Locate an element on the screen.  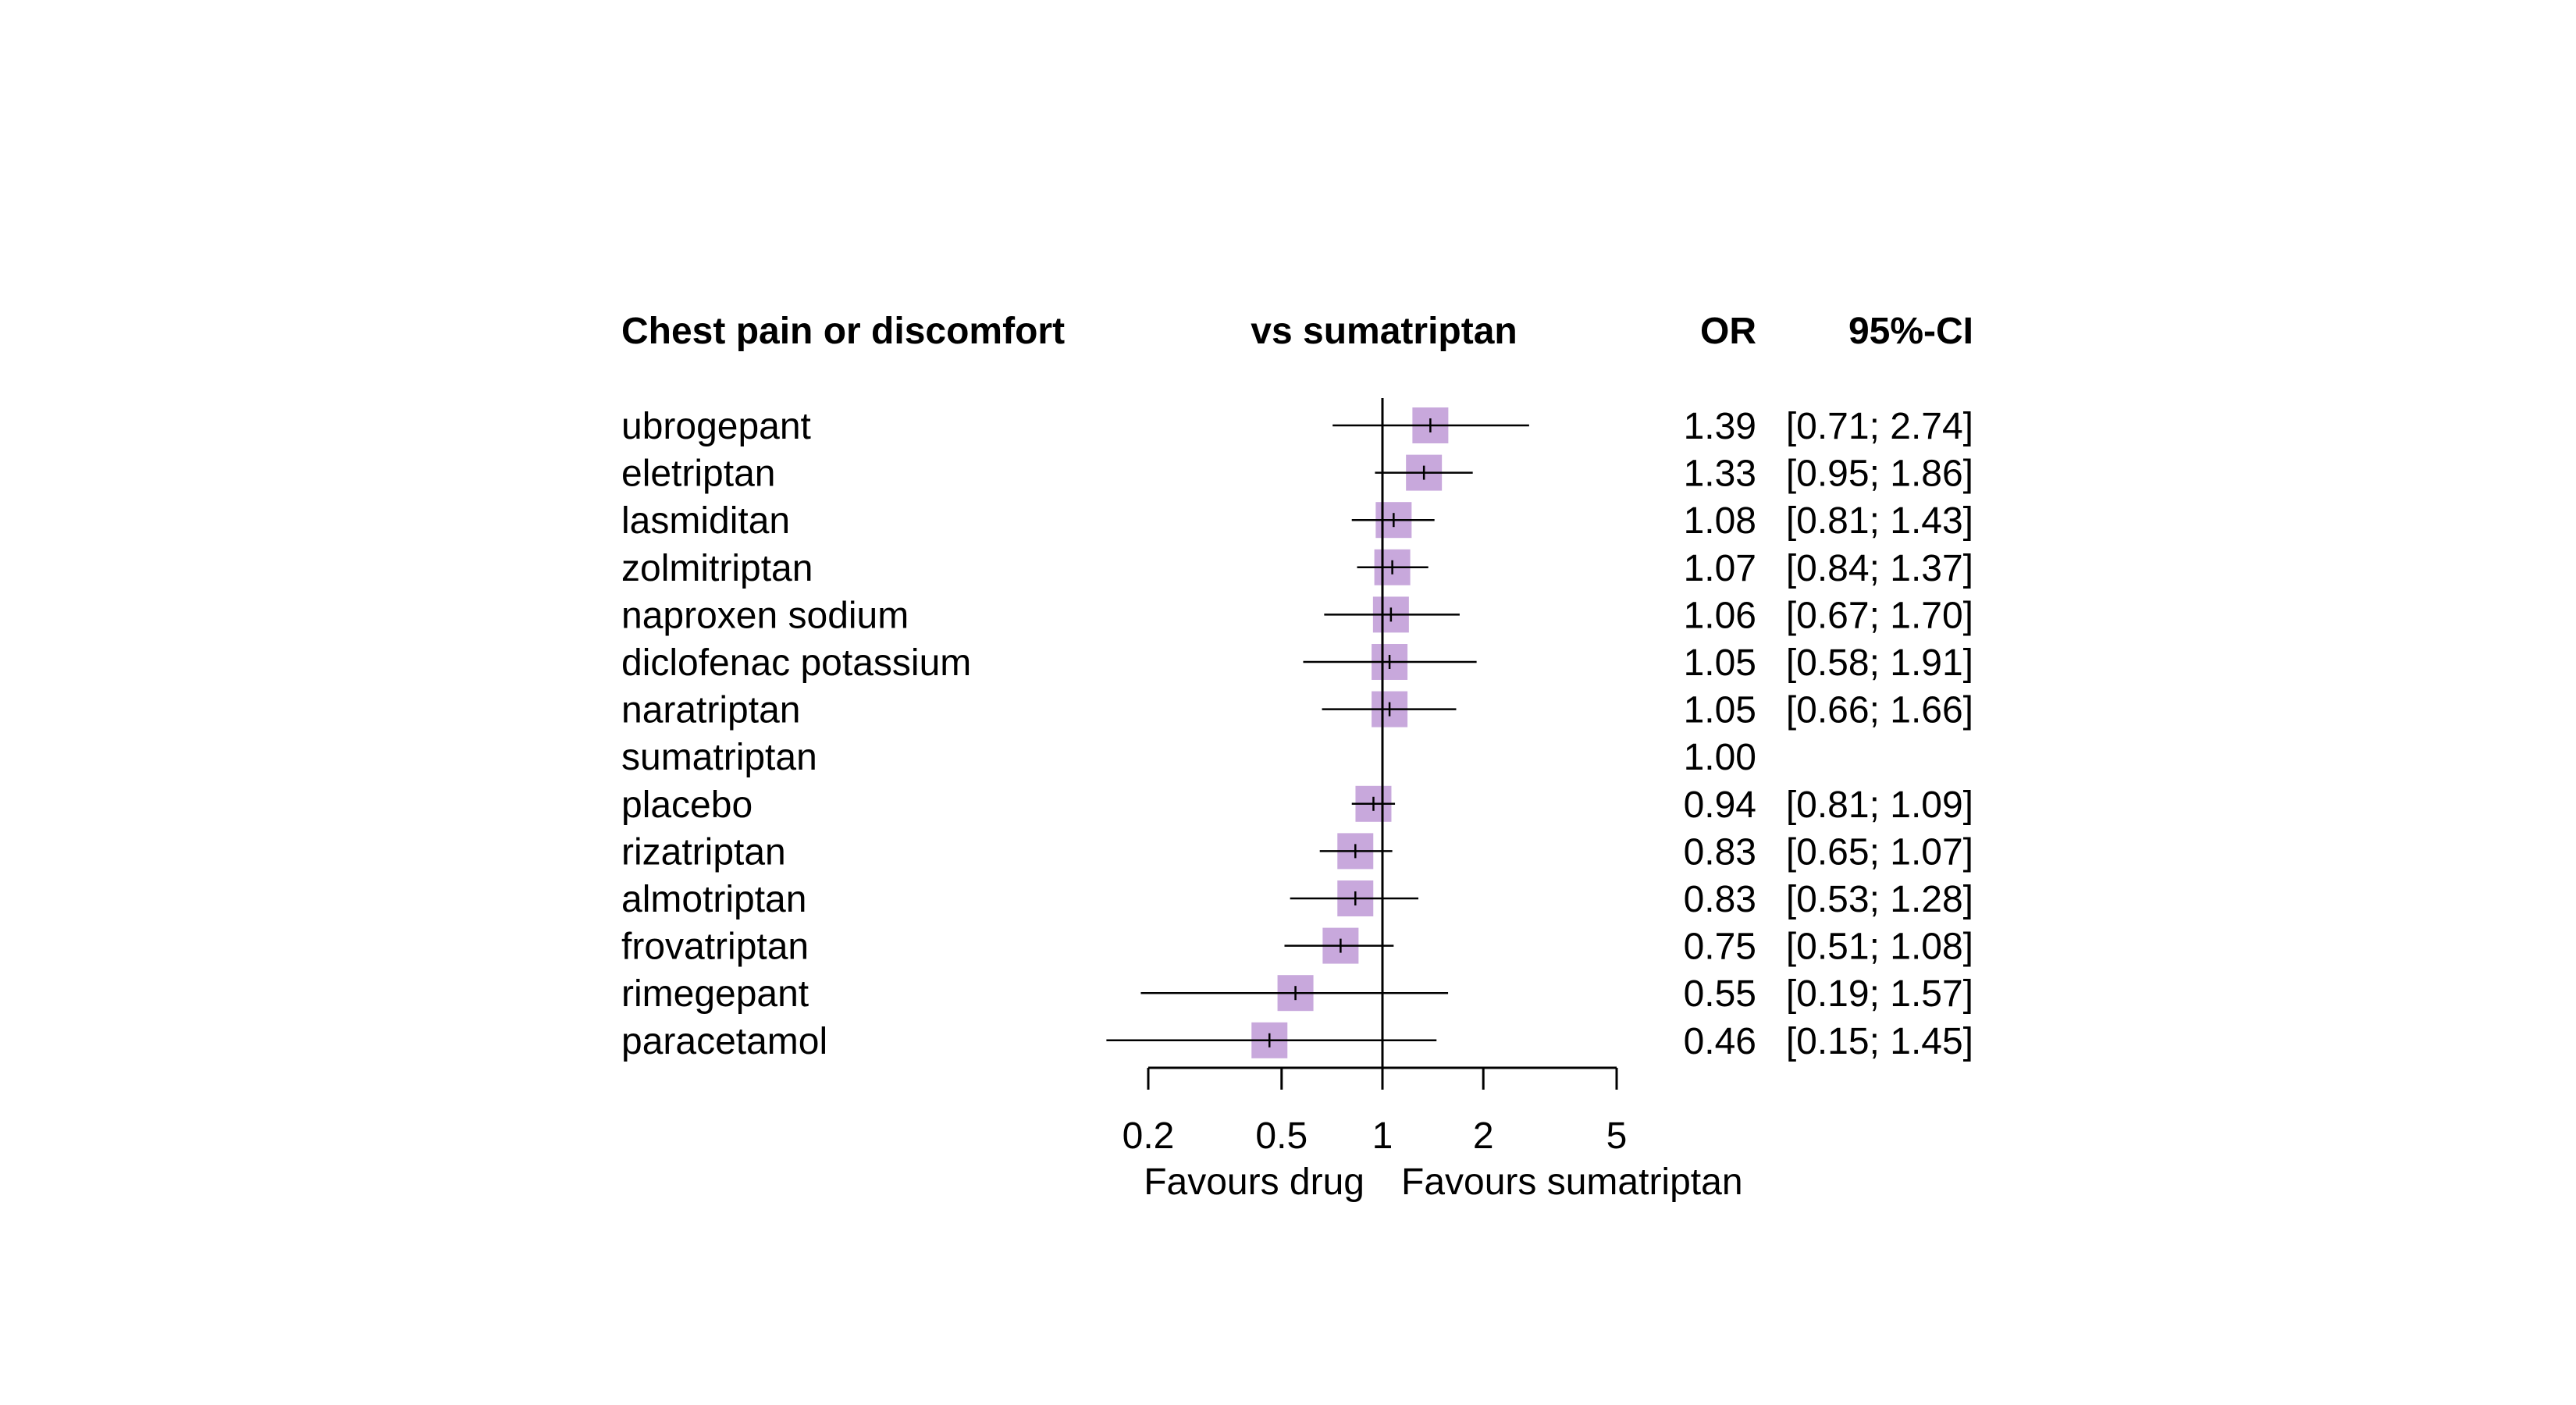
x-axis: 0.2 0.5 1 2 5 is located at coordinates (1375, 1111).